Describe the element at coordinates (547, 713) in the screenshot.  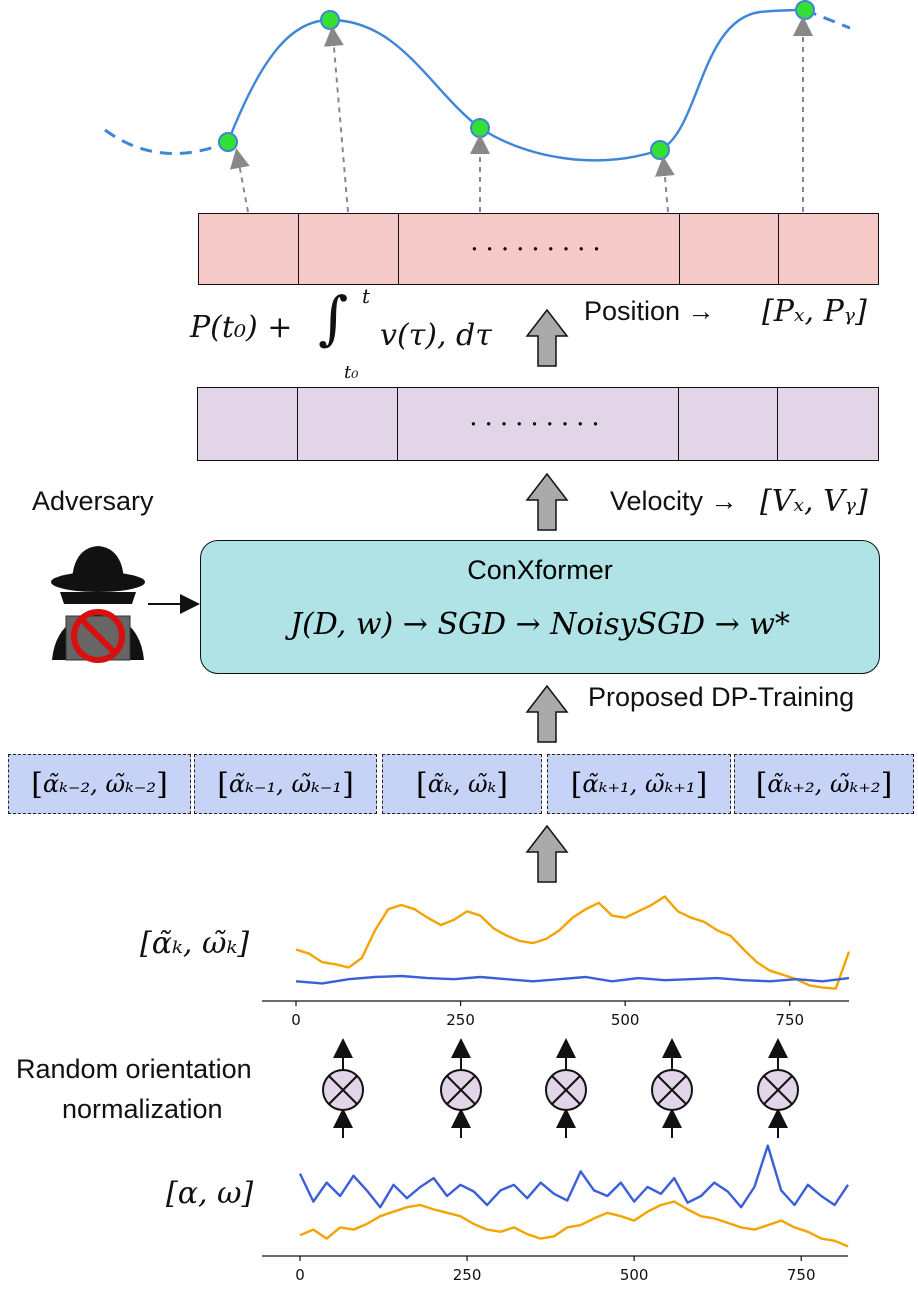
I see `up-arrow-model` at that location.